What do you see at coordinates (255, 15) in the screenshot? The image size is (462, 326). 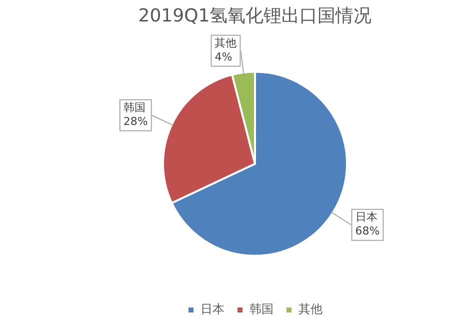 I see `chart-title: 2019Q1氢氧化锂出口国情况` at bounding box center [255, 15].